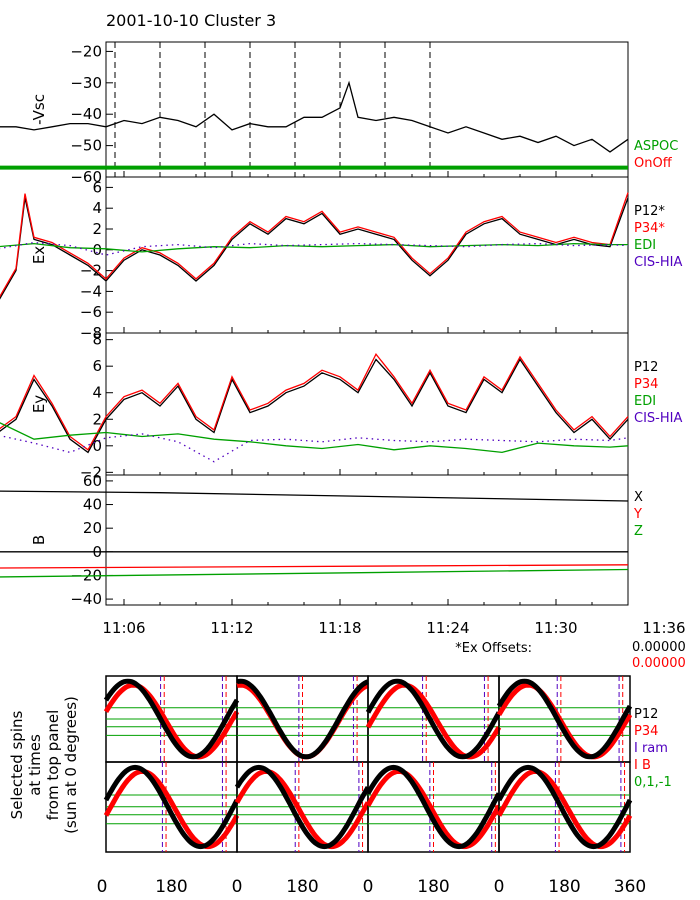  I want to click on y-tick-label: −60, so click(86, 177).